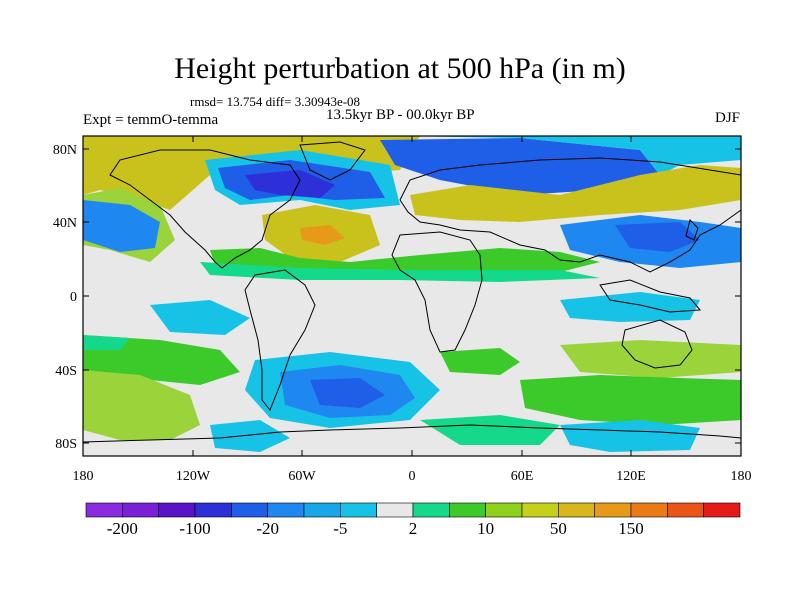  I want to click on contour-teal-sh1, so click(106, 342).